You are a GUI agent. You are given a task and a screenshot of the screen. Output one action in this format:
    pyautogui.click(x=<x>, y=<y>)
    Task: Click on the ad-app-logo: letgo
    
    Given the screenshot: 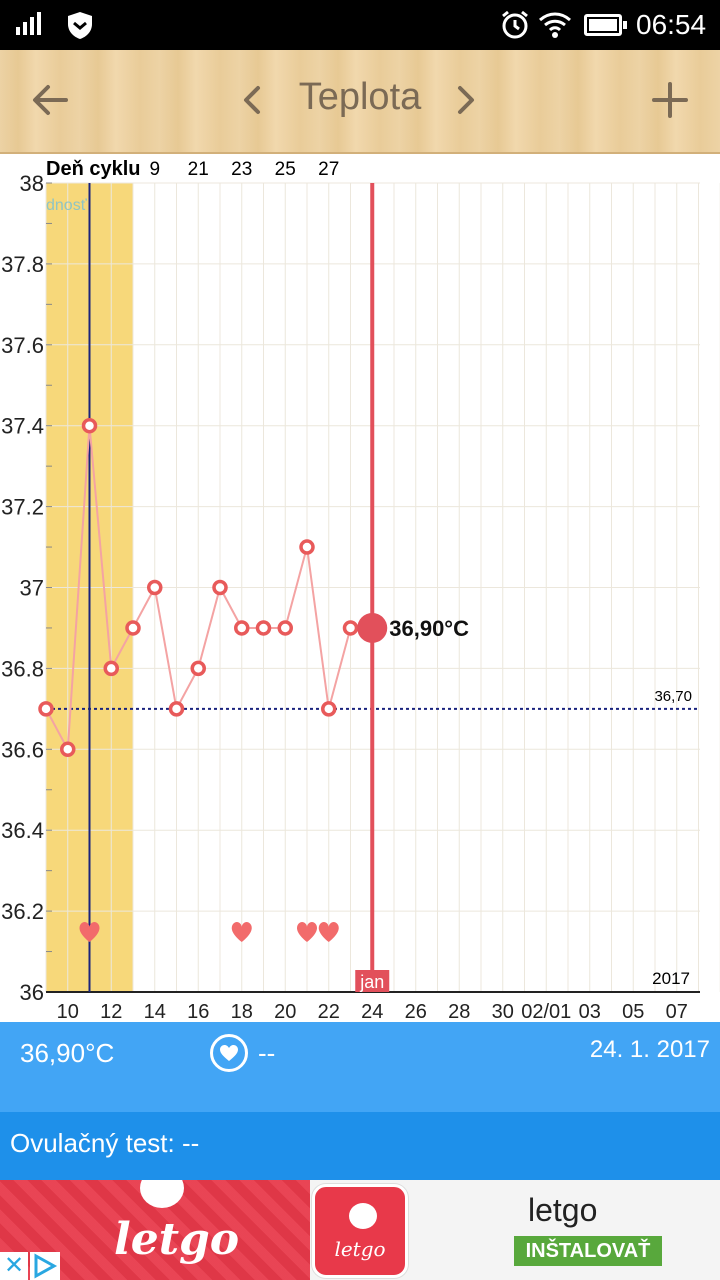 What is the action you would take?
    pyautogui.click(x=360, y=1231)
    